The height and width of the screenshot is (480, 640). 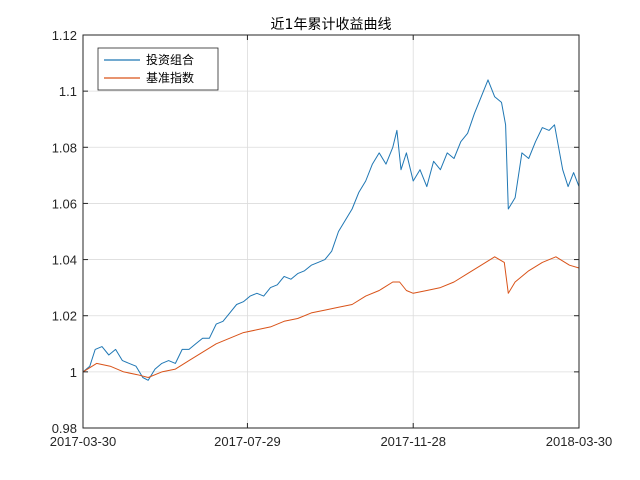 What do you see at coordinates (579, 441) in the screenshot?
I see `x-tick-label: 2018-03-30` at bounding box center [579, 441].